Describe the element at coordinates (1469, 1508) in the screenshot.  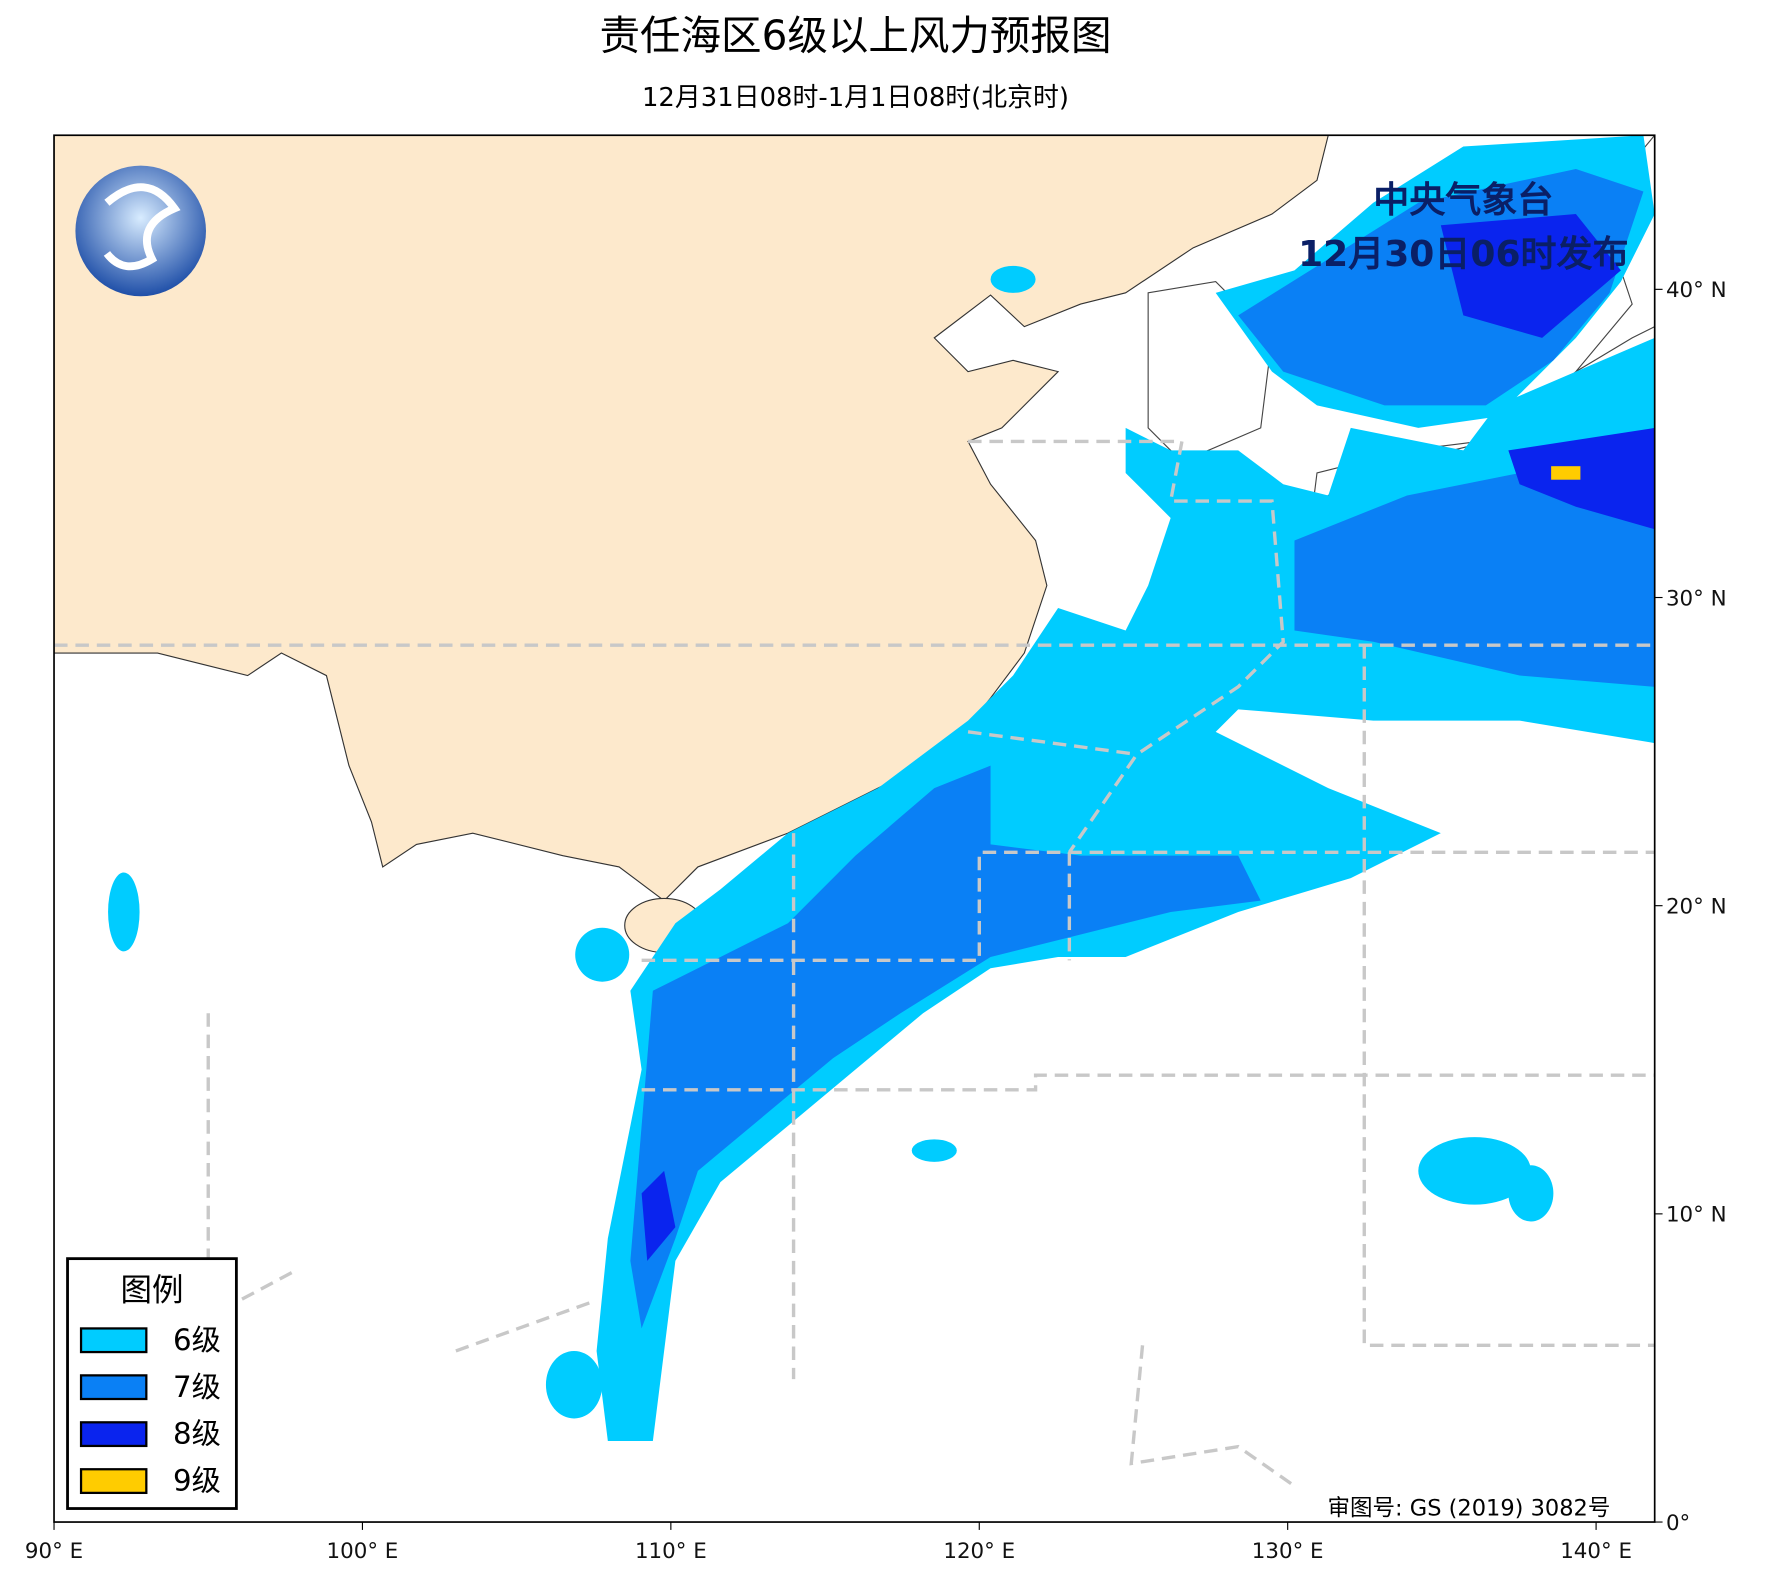
I see `approval-number: 审图号: GS (2019) 3082号` at that location.